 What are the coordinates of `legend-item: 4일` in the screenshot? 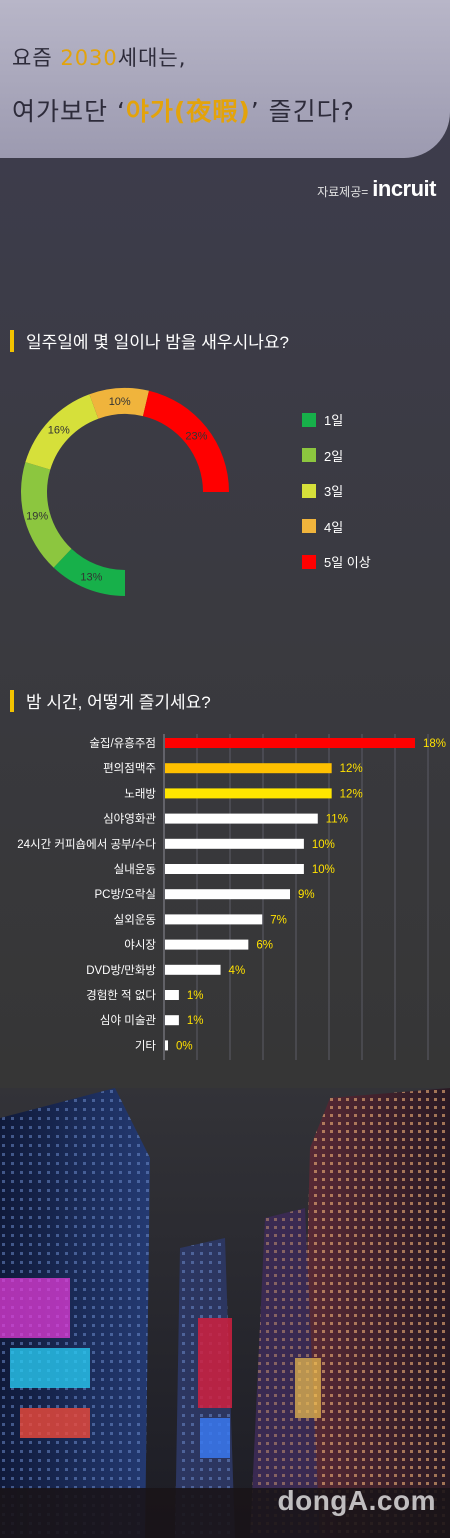 It's located at (336, 527).